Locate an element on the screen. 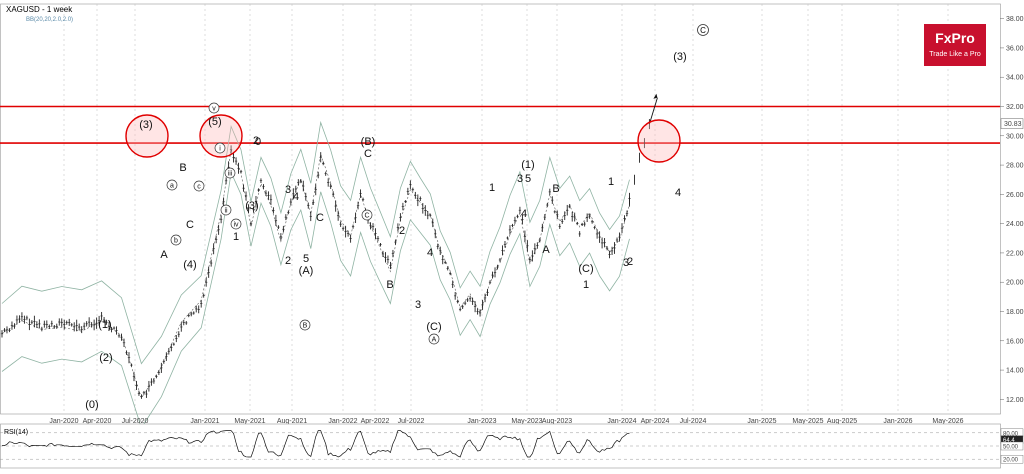 The image size is (1024, 474). chart-title: XAGUSD - 1 week is located at coordinates (39, 9).